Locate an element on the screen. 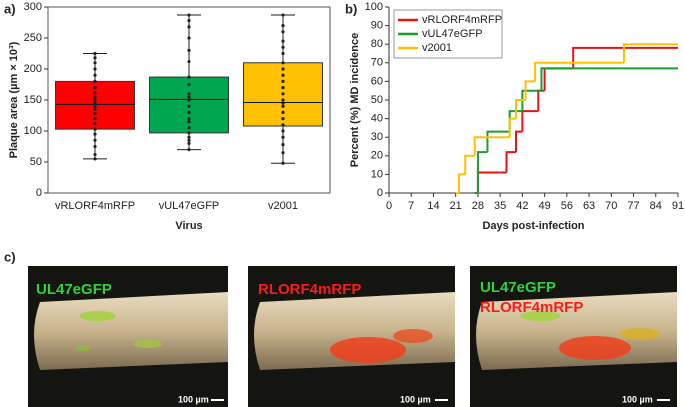 This screenshot has width=685, height=407. y-tick-label: 100 is located at coordinates (374, 7).